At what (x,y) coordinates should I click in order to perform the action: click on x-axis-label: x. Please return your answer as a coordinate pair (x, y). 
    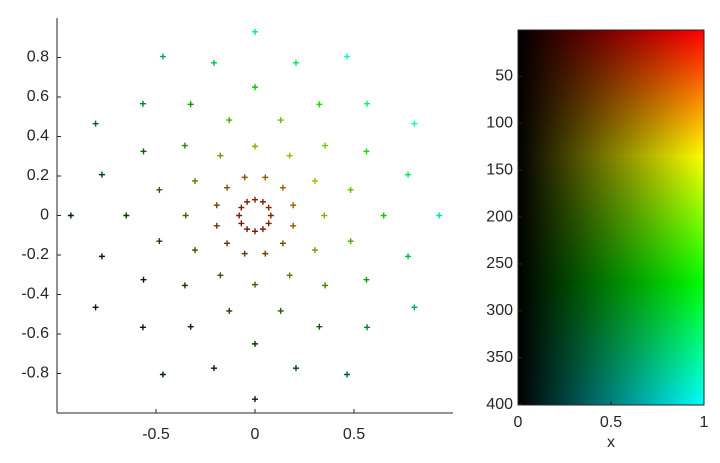
    Looking at the image, I should click on (611, 442).